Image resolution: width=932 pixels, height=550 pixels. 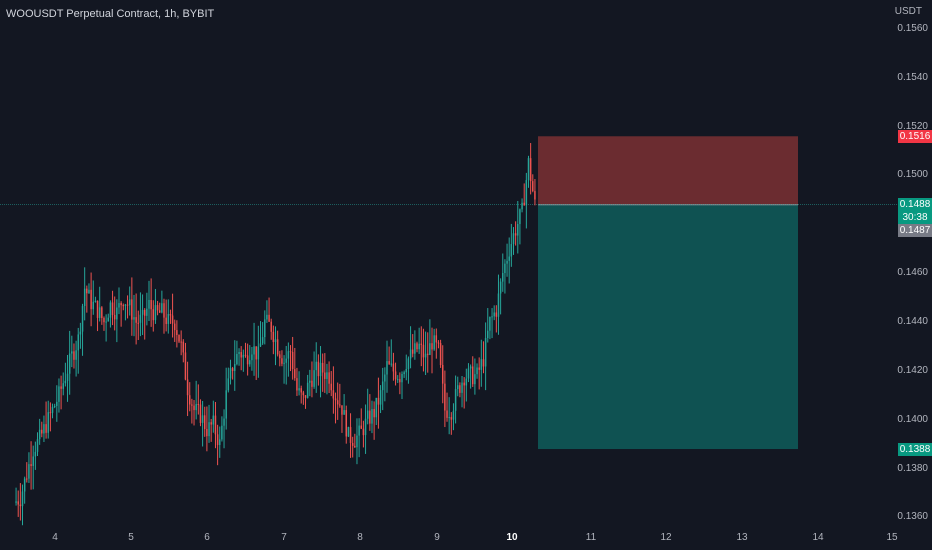 I want to click on price-tick-label: 0.1360, so click(x=912, y=517).